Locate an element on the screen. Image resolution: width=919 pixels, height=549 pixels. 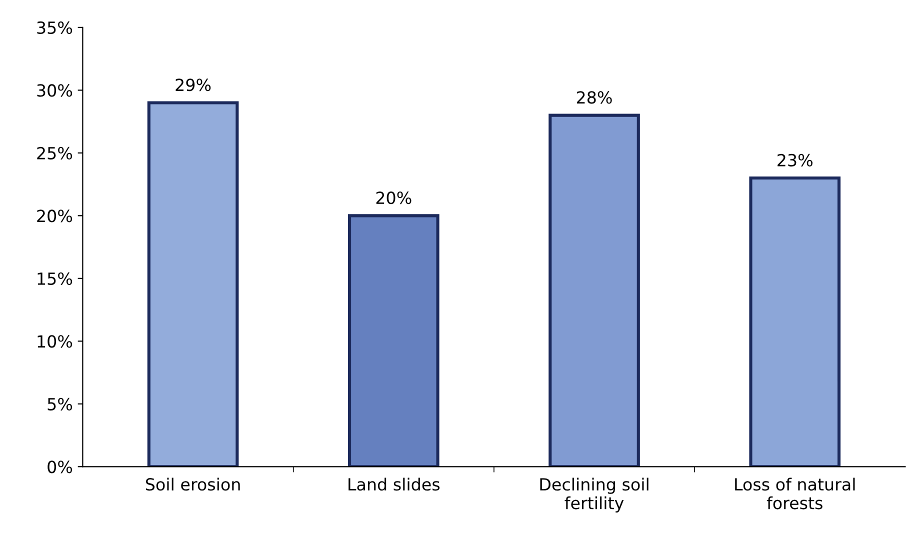
data-label: 23% is located at coordinates (795, 160).